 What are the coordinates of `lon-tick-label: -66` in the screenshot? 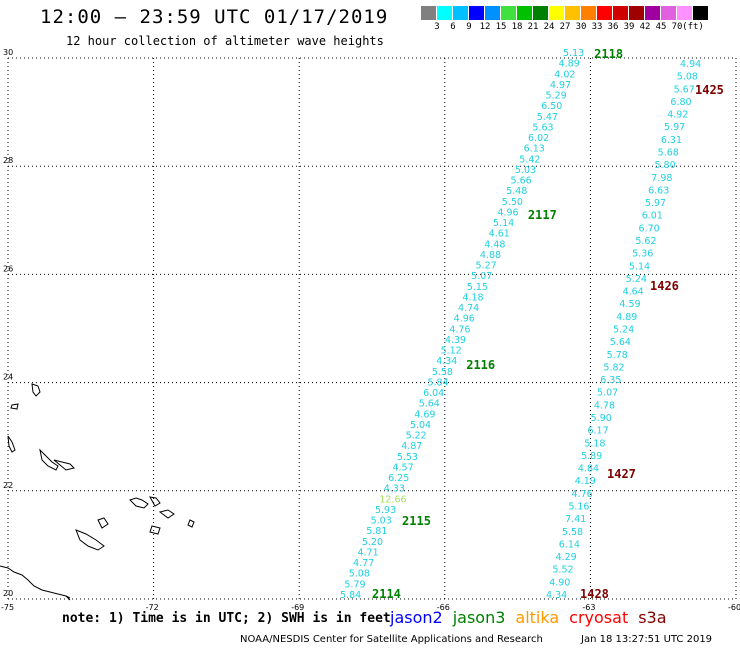 It's located at (443, 607).